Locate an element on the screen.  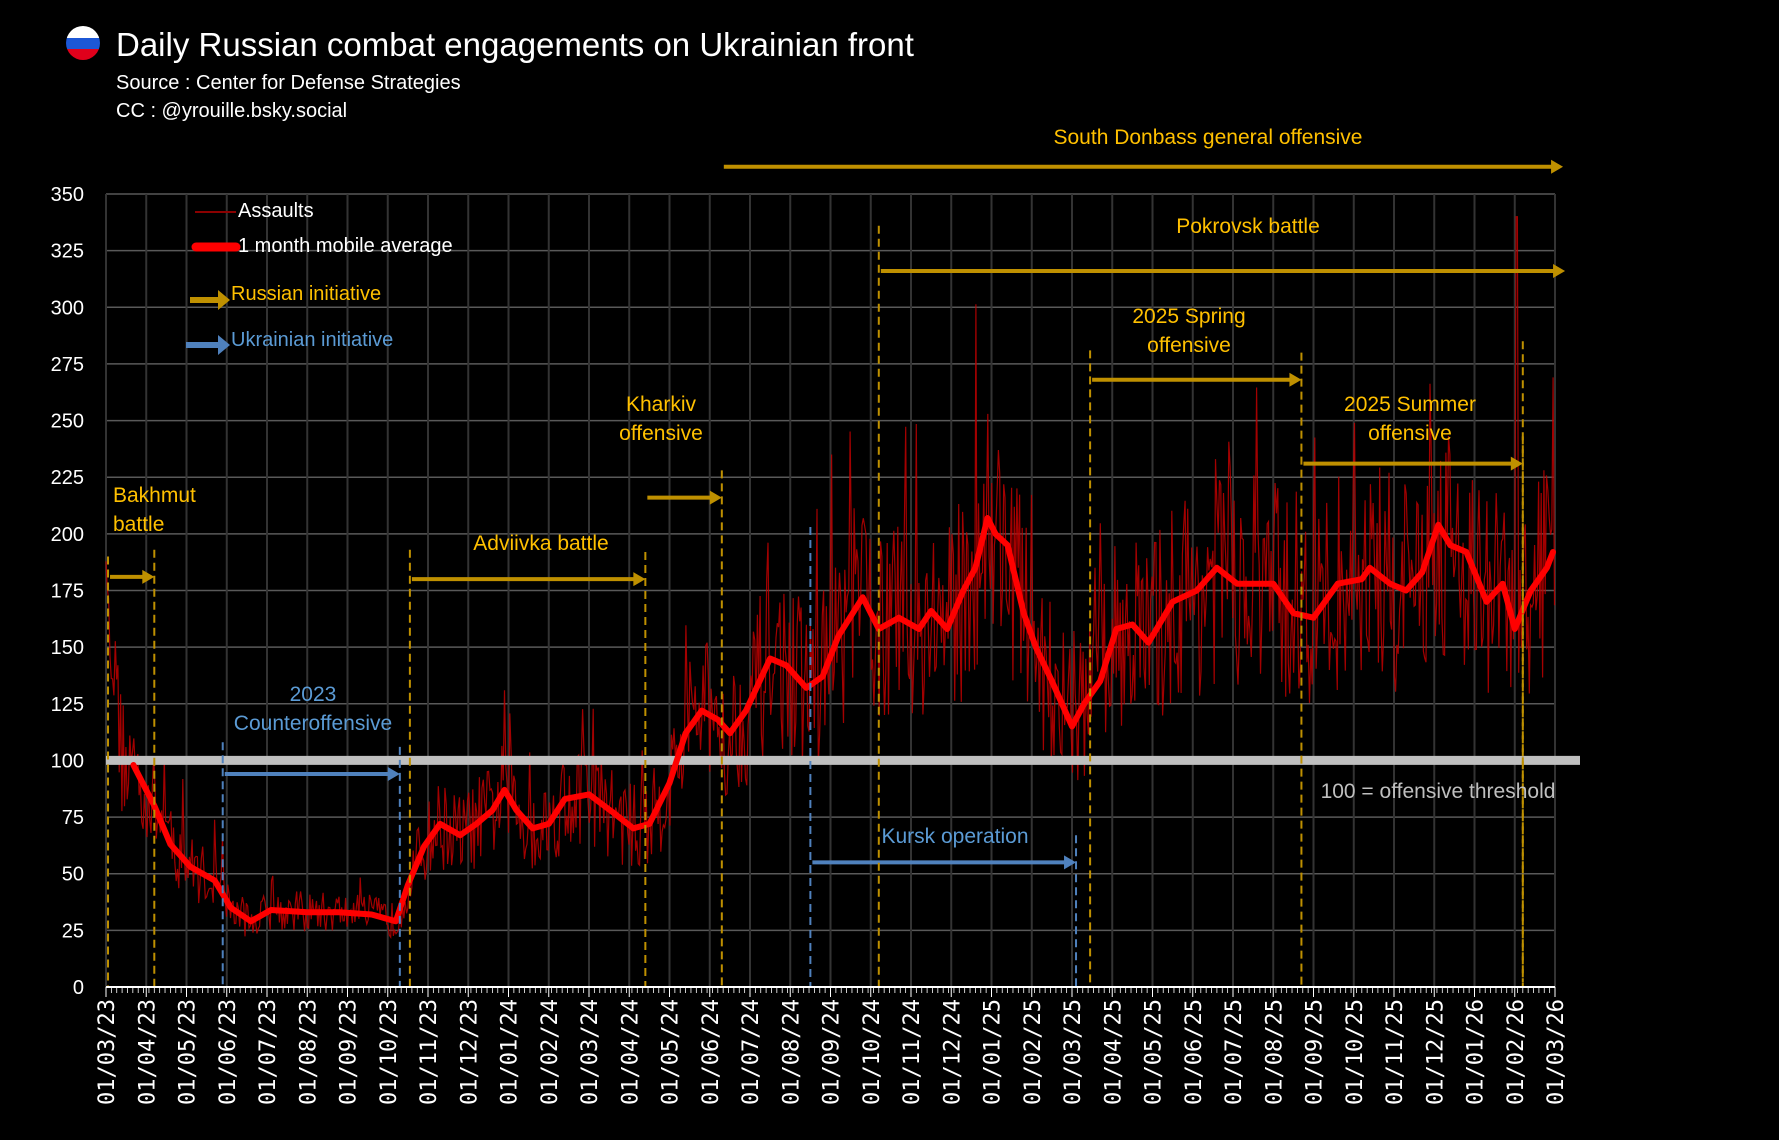
legend is located at coordinates (213, 283).